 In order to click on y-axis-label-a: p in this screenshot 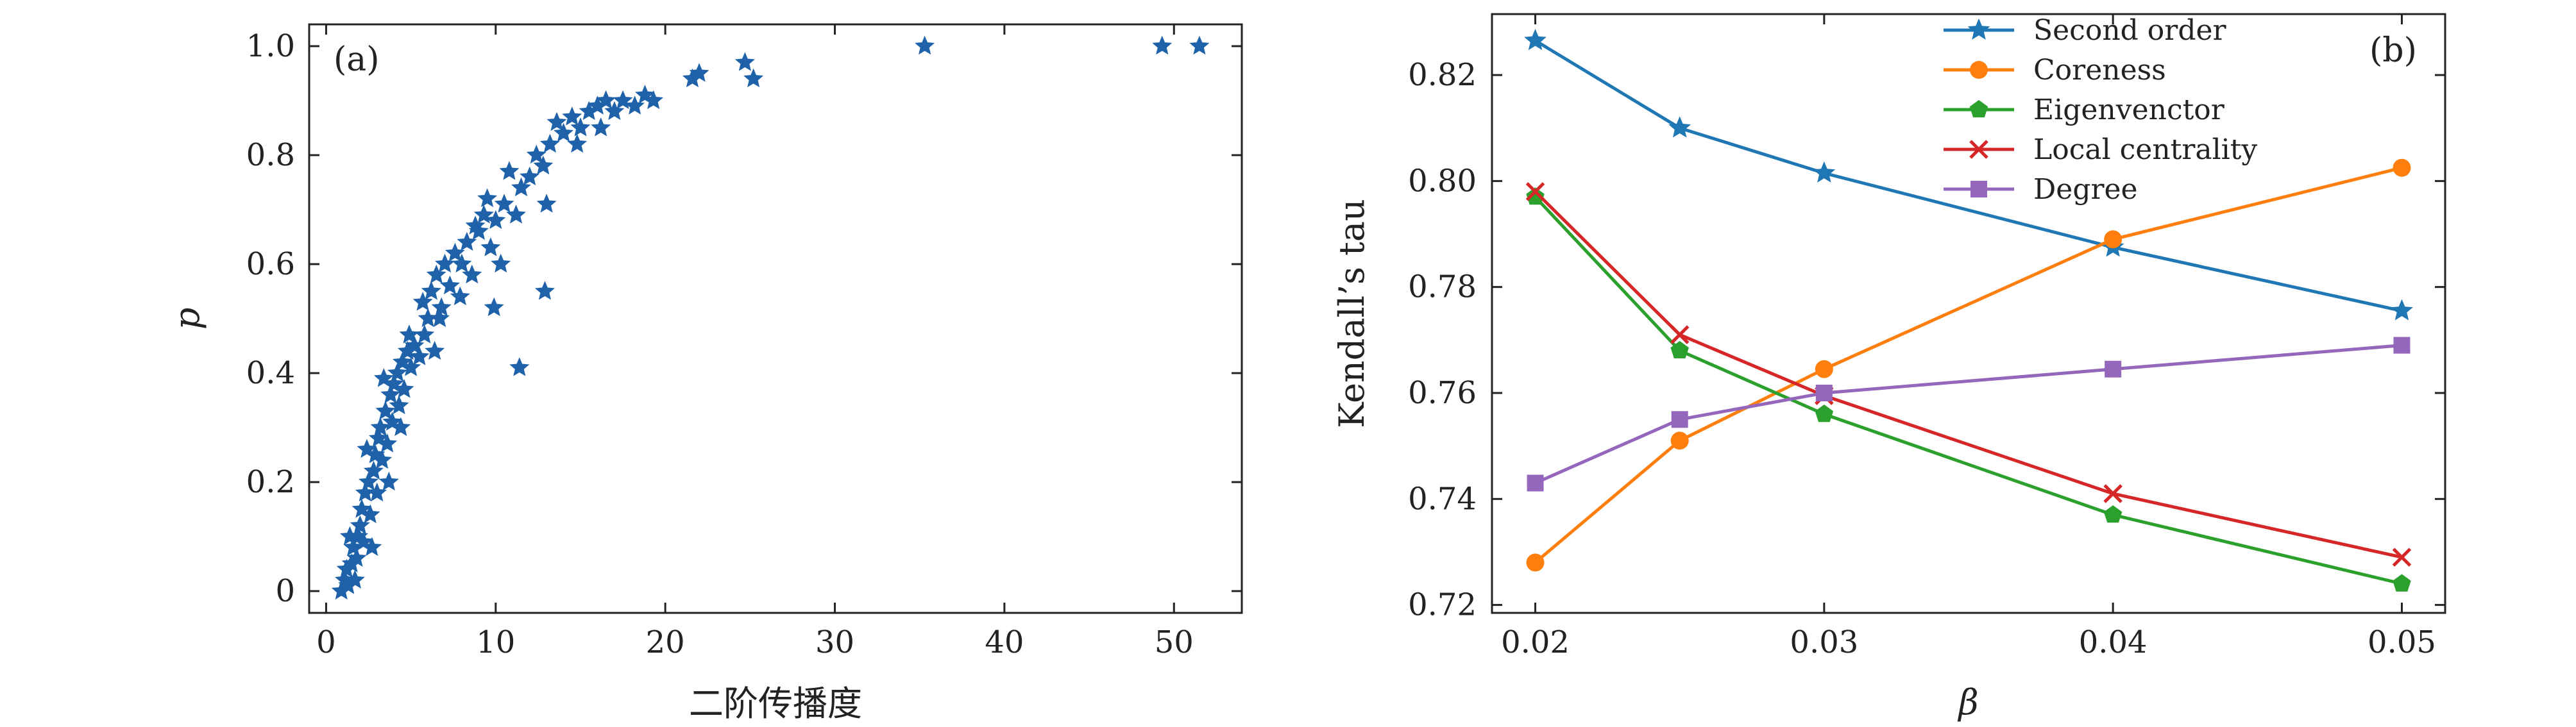, I will do `click(187, 319)`.